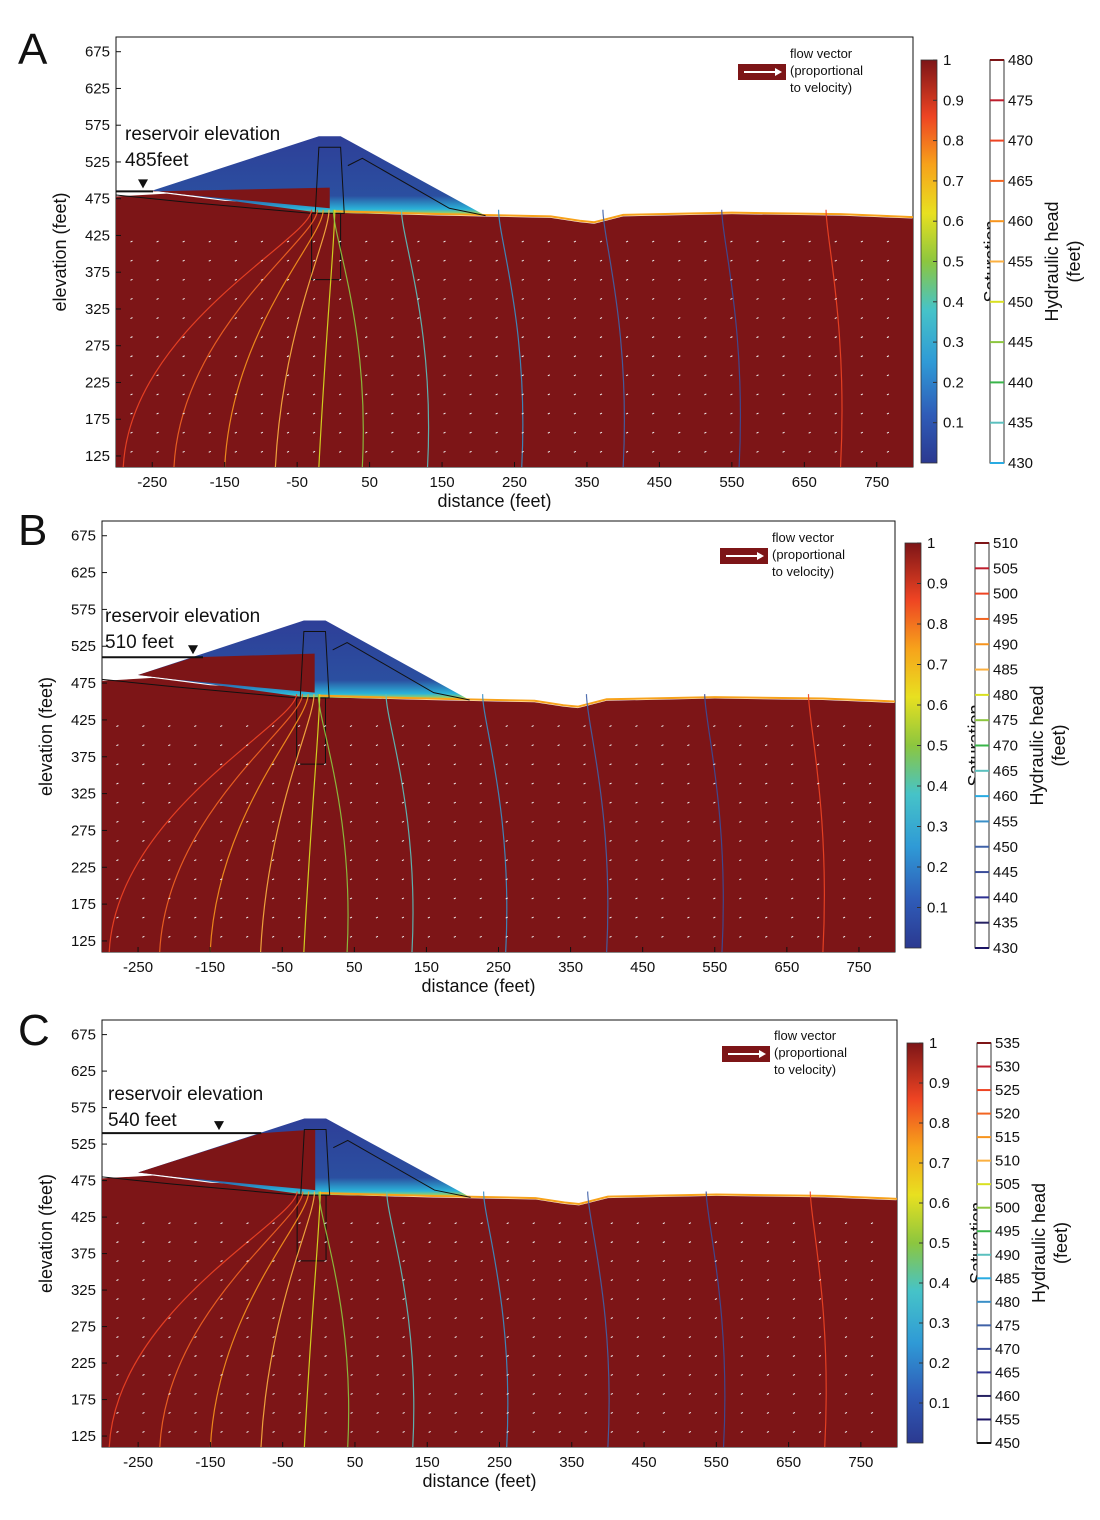 The image size is (1100, 1520). What do you see at coordinates (1007, 1067) in the screenshot?
I see `head-tick-label: 530` at bounding box center [1007, 1067].